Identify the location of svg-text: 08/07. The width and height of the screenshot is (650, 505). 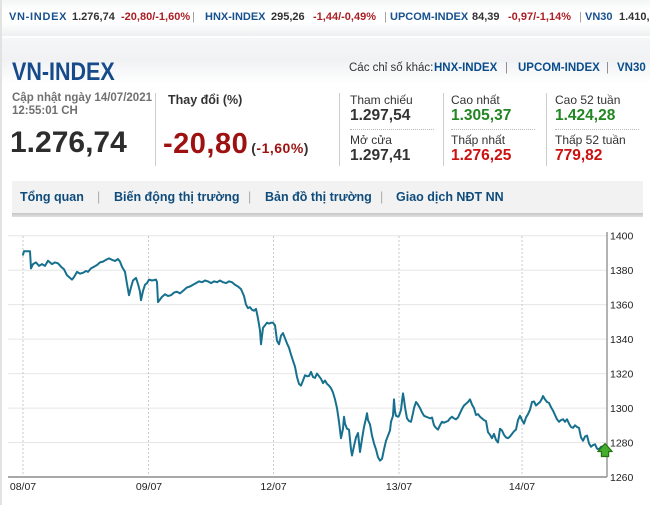
(23, 487).